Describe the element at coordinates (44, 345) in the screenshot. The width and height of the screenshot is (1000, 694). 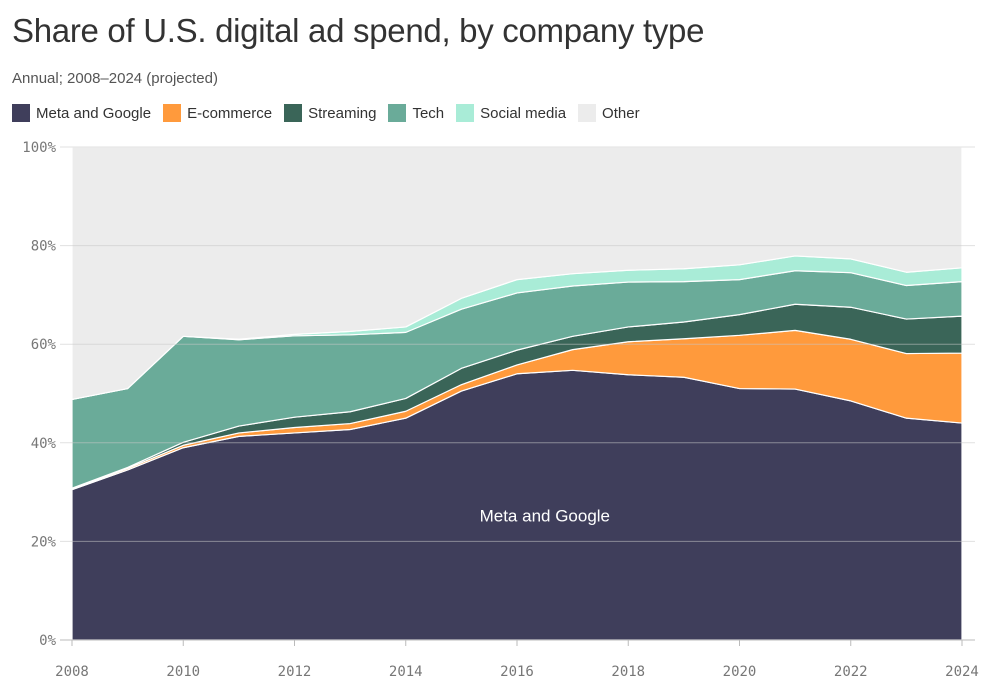
I see `y-tick-label: 60%` at that location.